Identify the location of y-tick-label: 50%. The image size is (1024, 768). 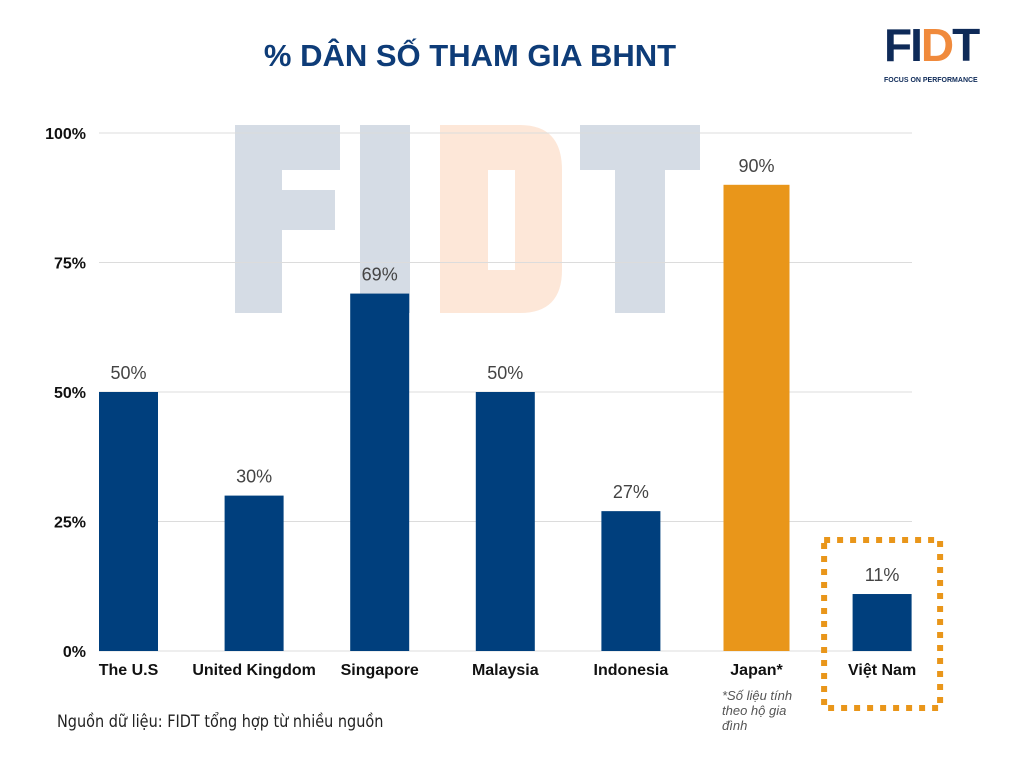
(70, 393).